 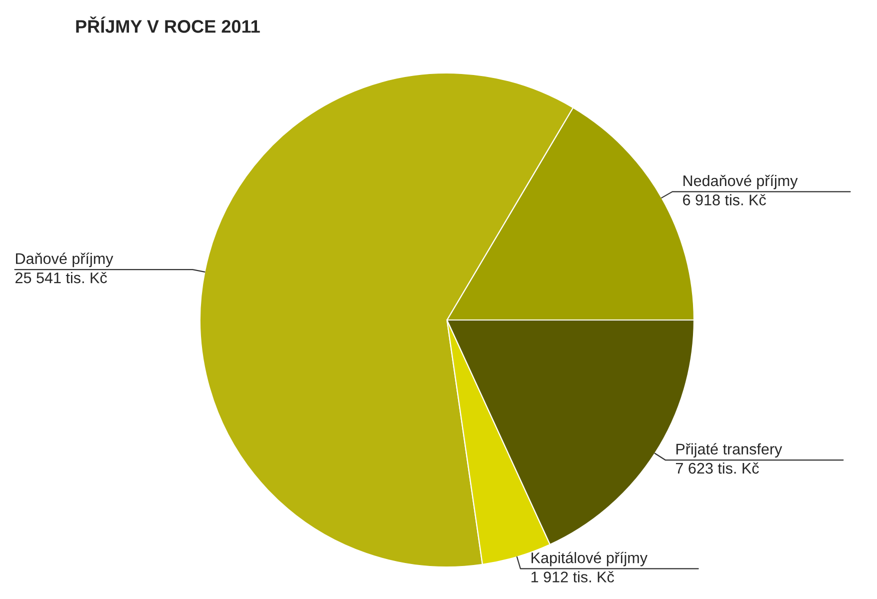 What do you see at coordinates (65, 260) in the screenshot?
I see `slice-label: Daňové příjmy` at bounding box center [65, 260].